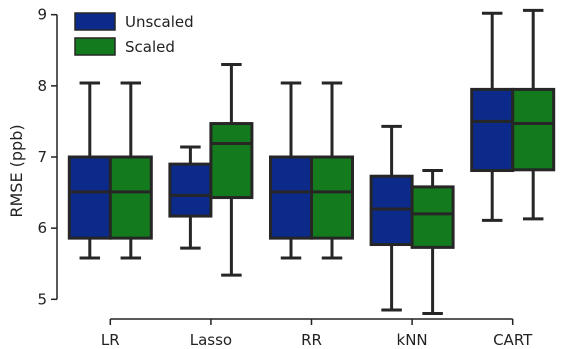 The image size is (572, 349). I want to click on y-tick-label: 7, so click(42, 157).